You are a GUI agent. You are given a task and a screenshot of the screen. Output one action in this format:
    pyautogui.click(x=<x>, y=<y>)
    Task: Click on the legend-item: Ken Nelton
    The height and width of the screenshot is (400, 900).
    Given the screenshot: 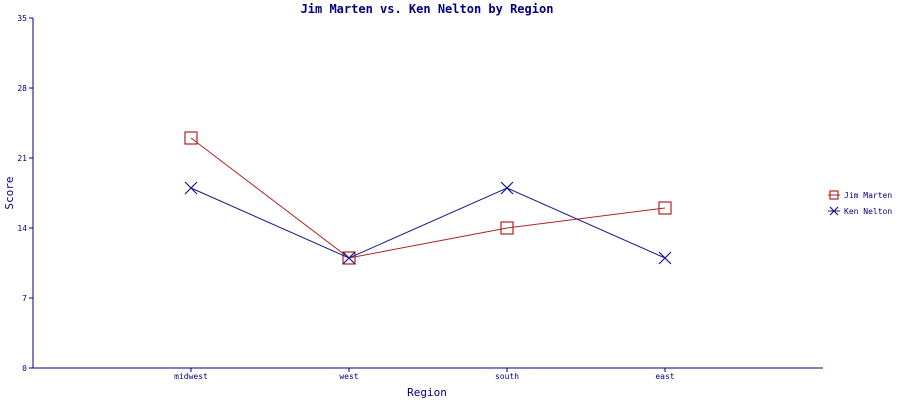 What is the action you would take?
    pyautogui.click(x=860, y=211)
    